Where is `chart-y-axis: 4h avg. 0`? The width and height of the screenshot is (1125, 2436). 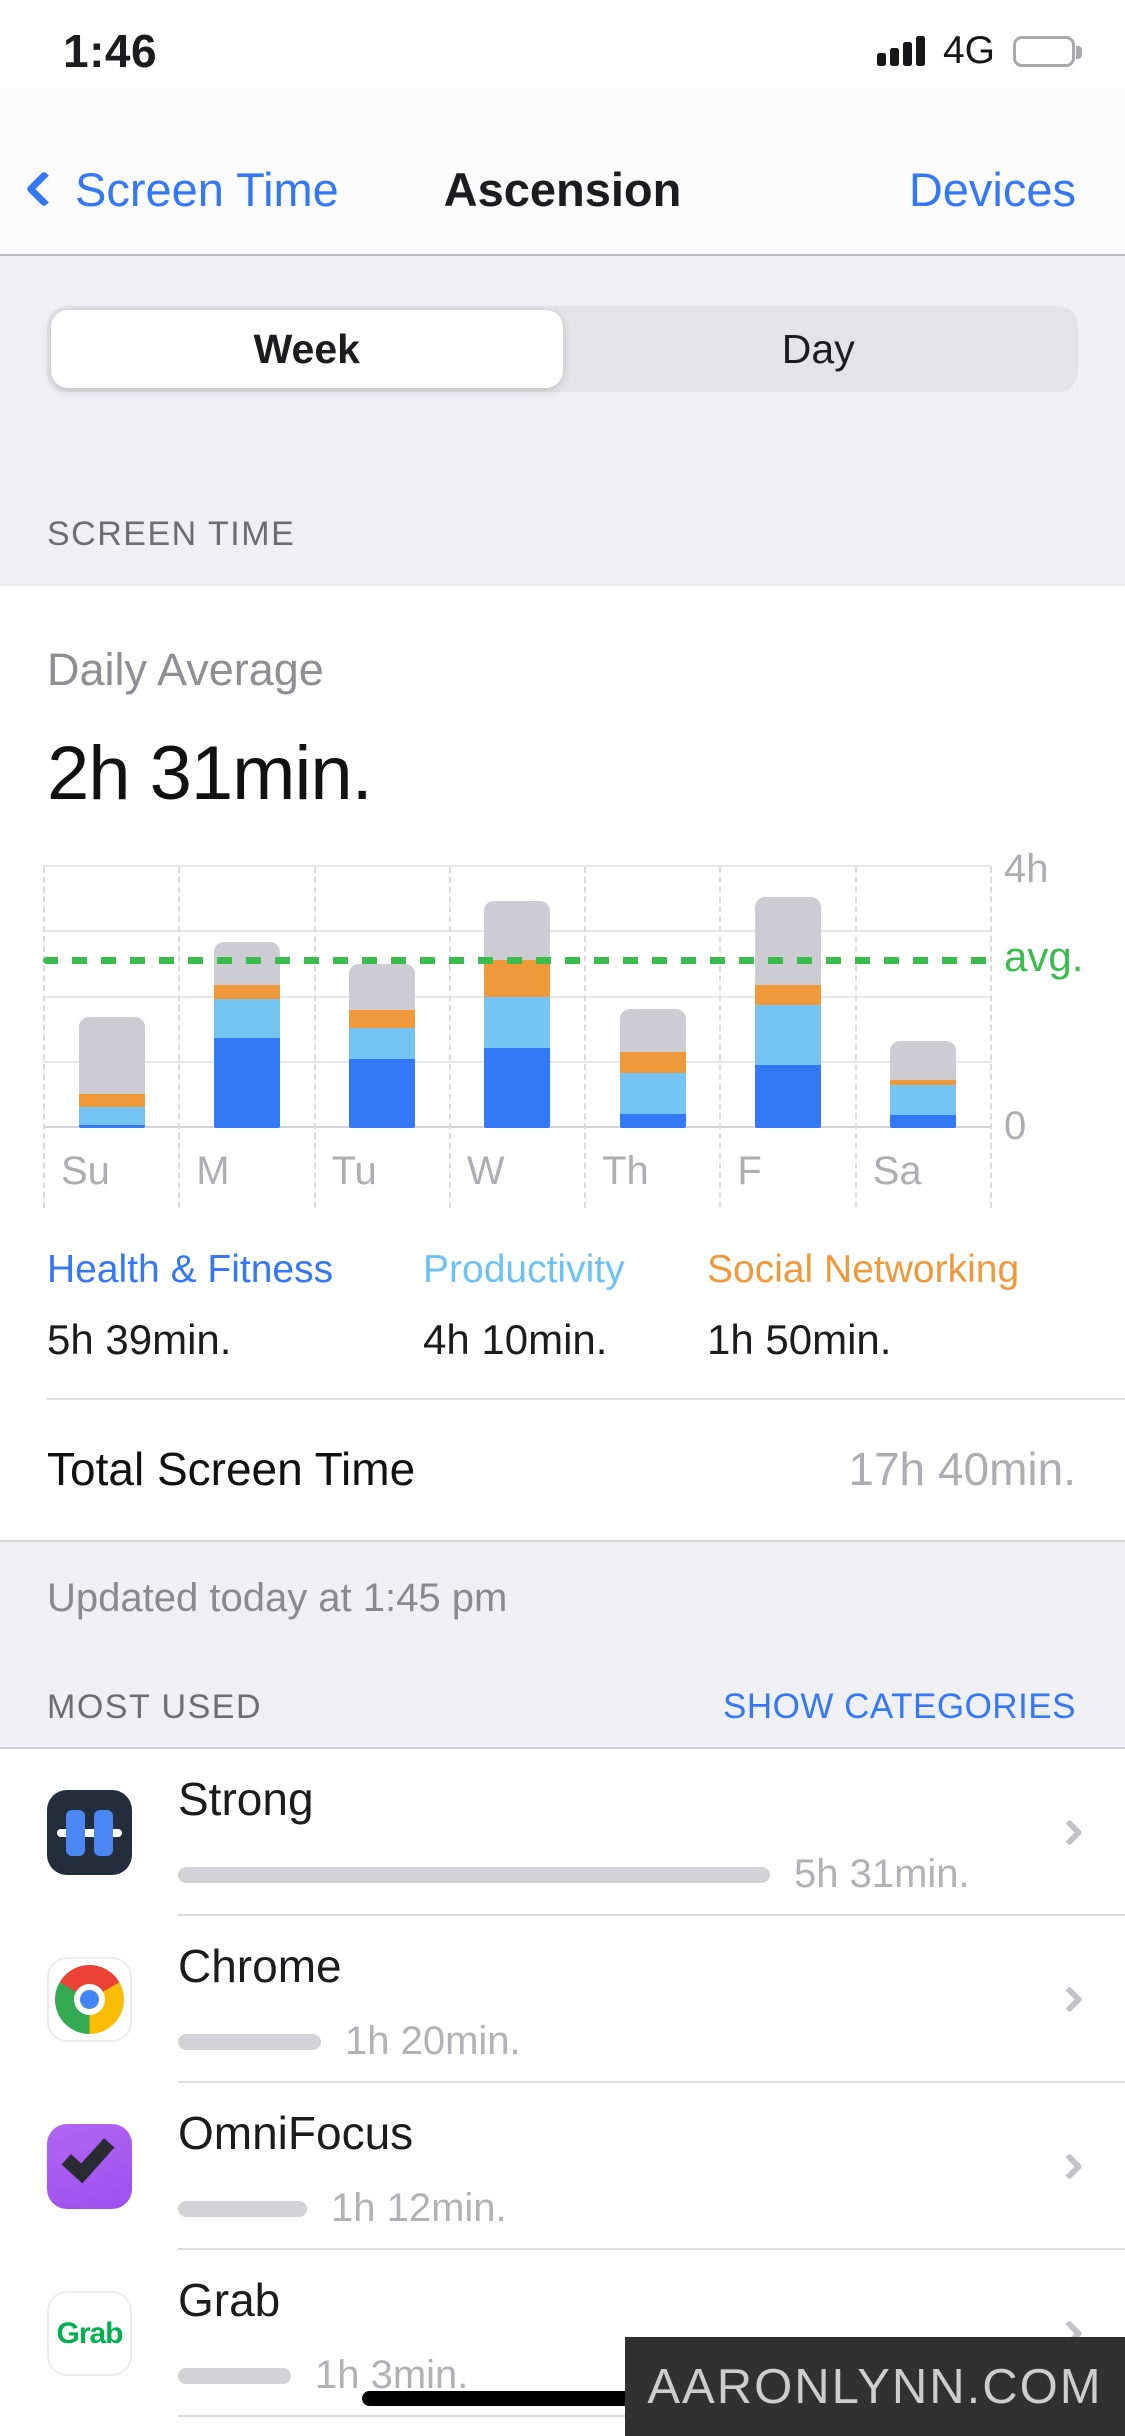 chart-y-axis: 4h avg. 0 is located at coordinates (1058, 1027).